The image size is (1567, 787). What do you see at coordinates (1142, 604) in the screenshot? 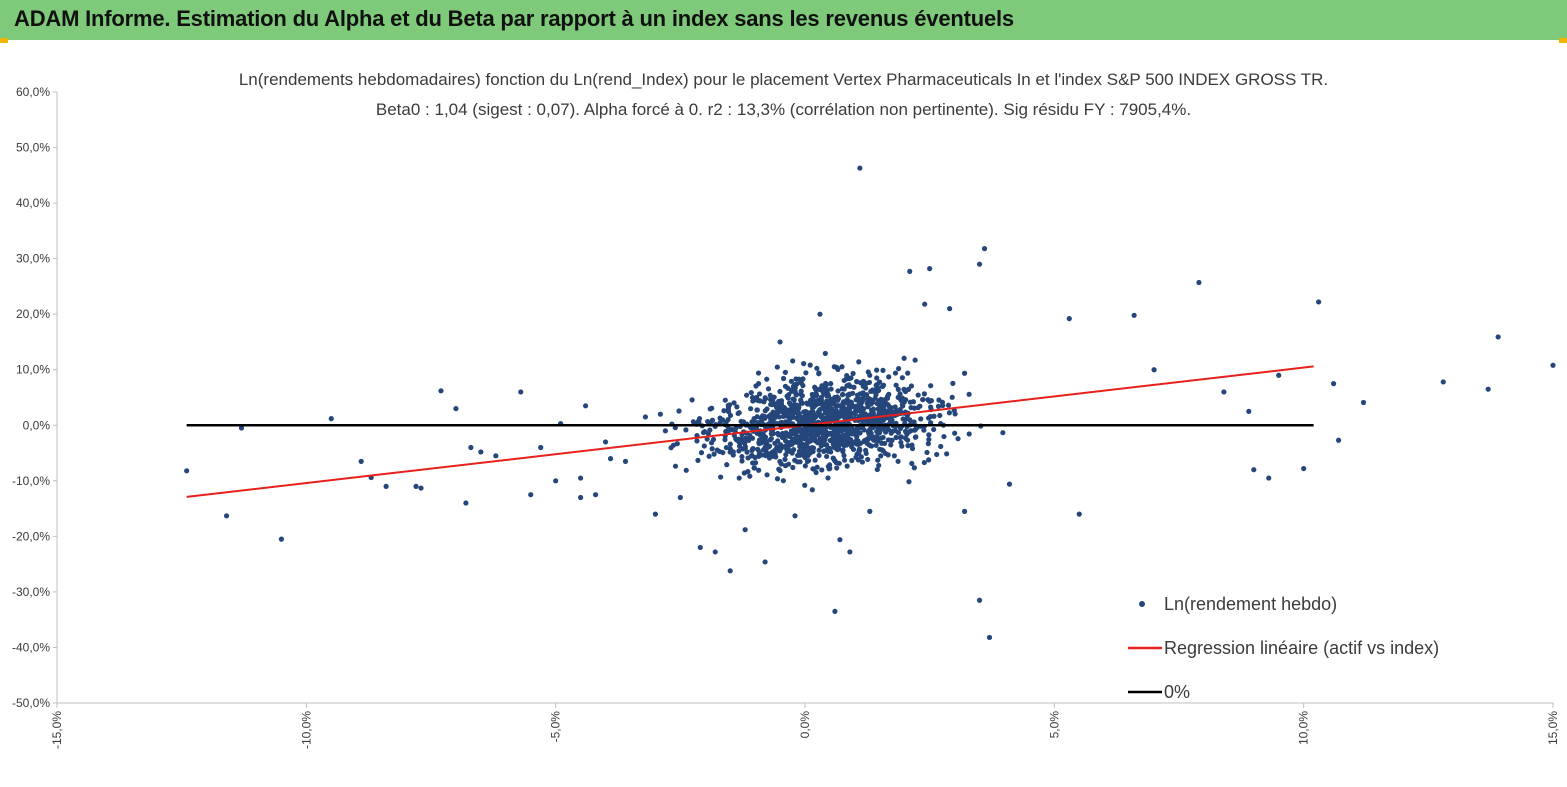
I see `legend-marker-scatter` at bounding box center [1142, 604].